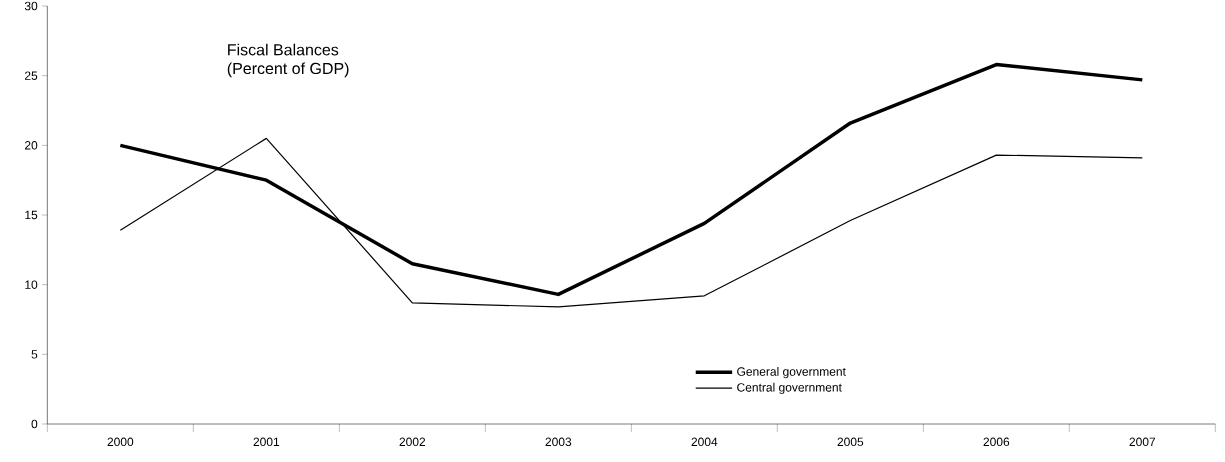 The width and height of the screenshot is (1225, 462). What do you see at coordinates (31, 284) in the screenshot?
I see `y-tick-label: 10` at bounding box center [31, 284].